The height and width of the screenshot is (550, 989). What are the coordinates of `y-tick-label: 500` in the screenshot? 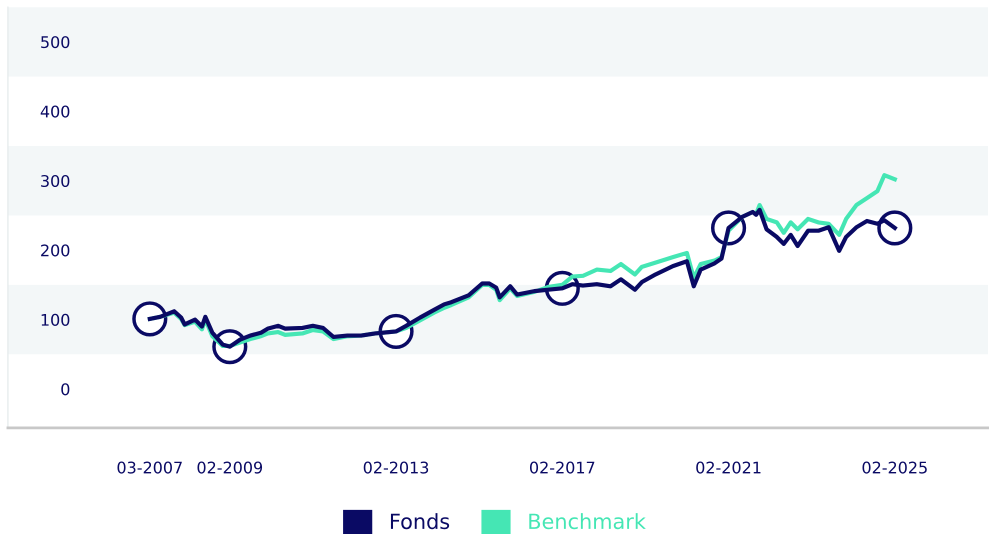 It's located at (55, 42).